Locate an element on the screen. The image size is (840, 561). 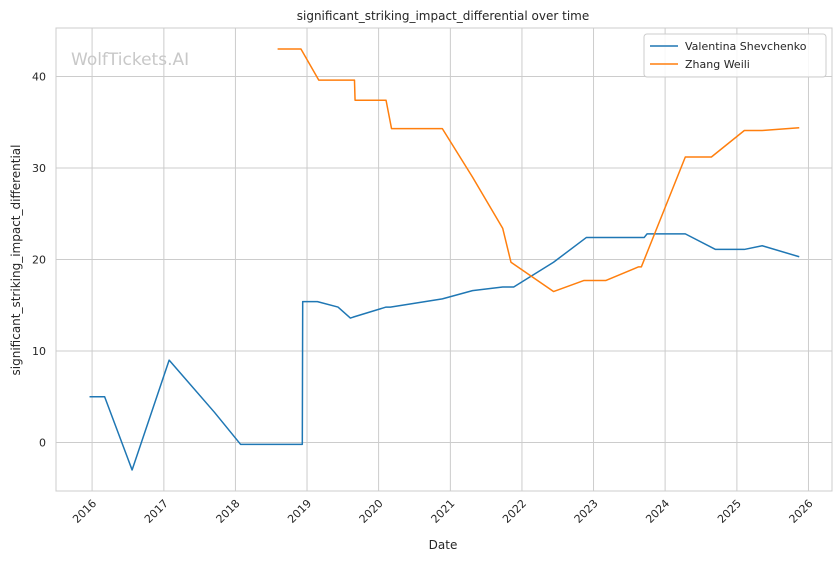
legend-box is located at coordinates (735, 55).